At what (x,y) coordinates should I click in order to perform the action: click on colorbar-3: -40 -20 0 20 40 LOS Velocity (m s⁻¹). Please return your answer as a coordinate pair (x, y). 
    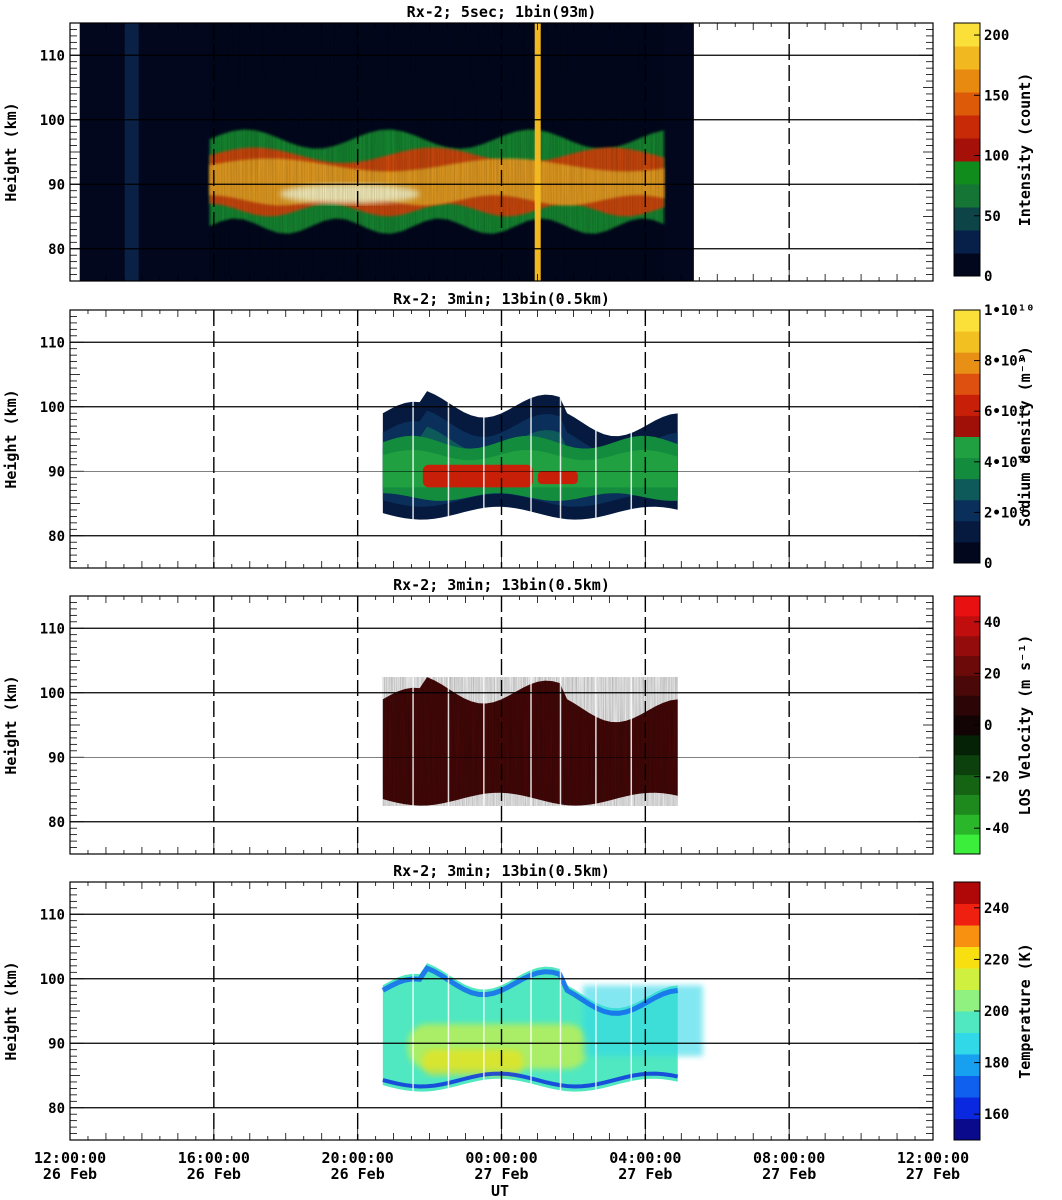
    Looking at the image, I should click on (993, 725).